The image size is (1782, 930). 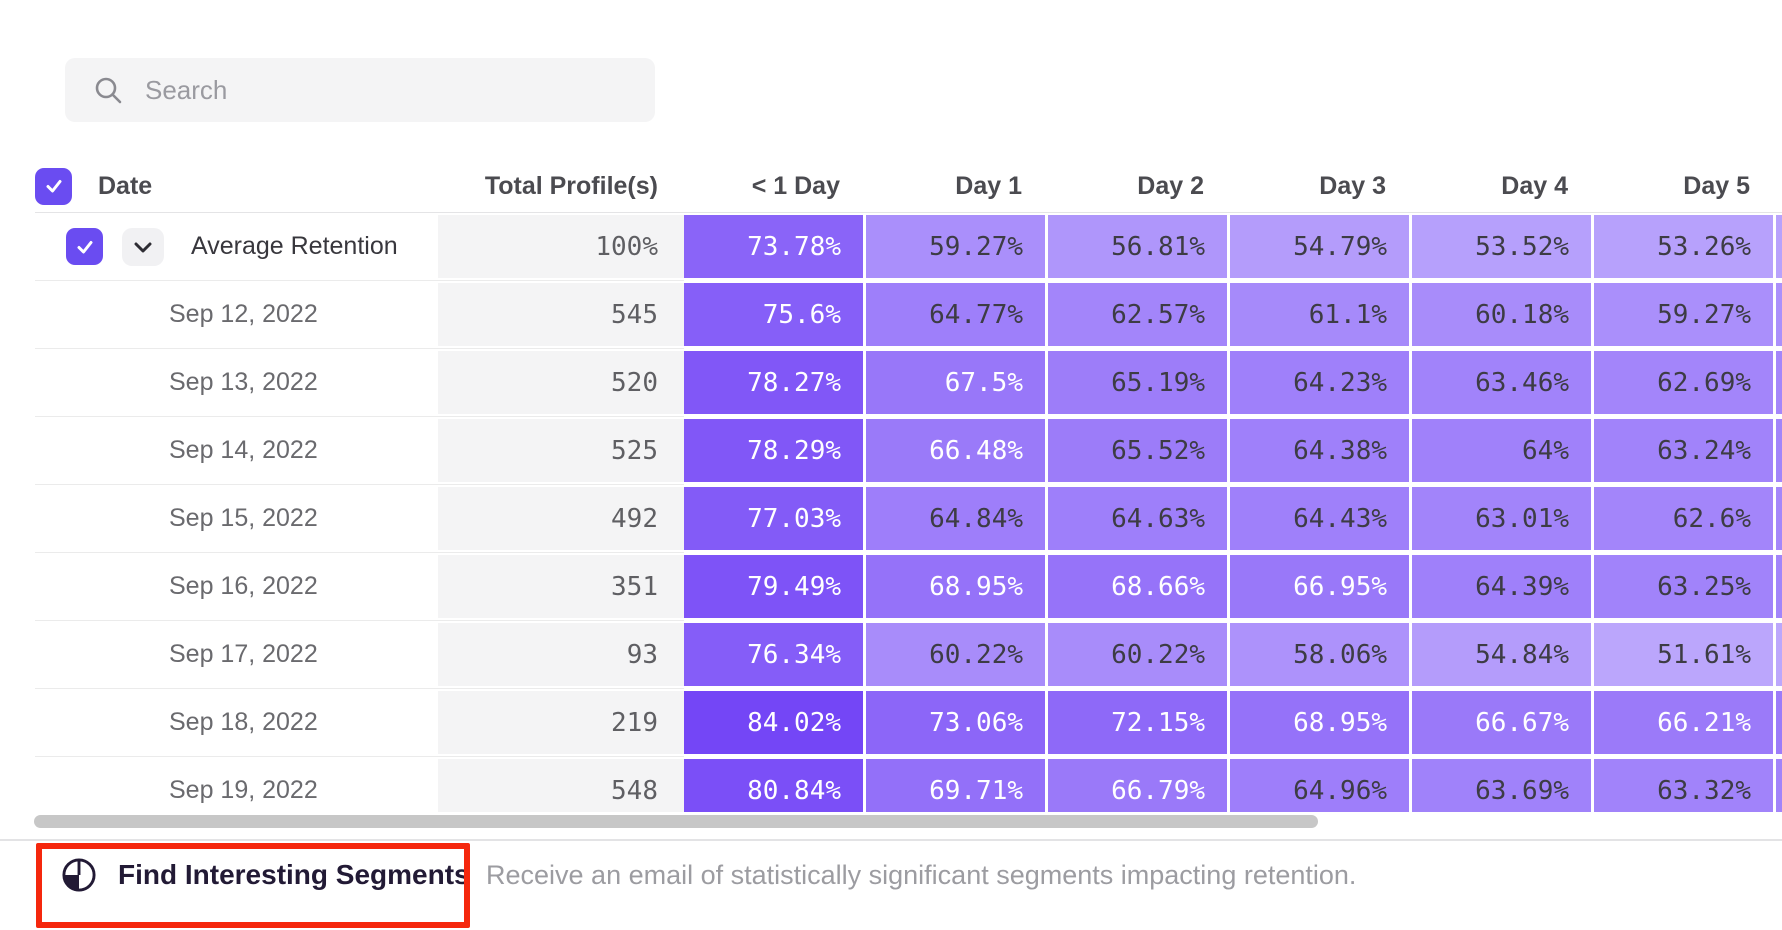 I want to click on retention-cell: 66.79%, so click(x=1137, y=785).